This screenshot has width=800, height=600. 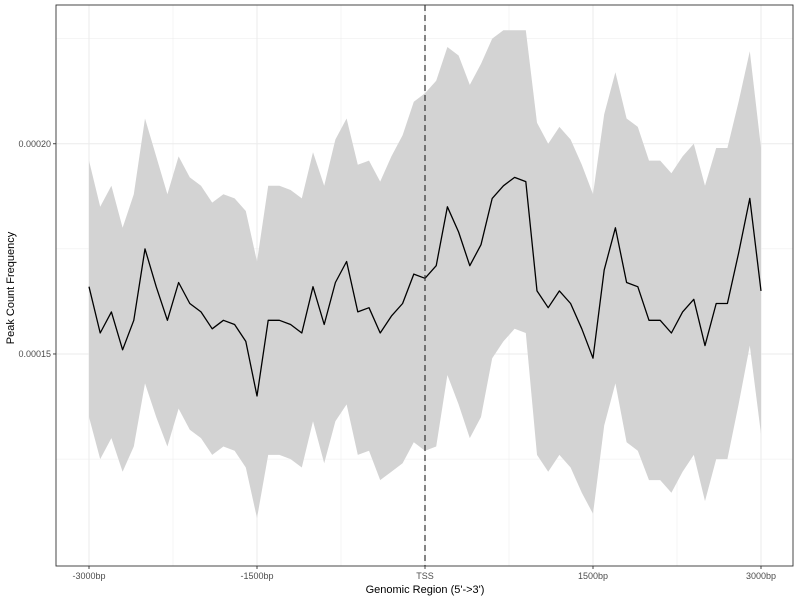 I want to click on x-tick-label: -3000bp, so click(x=88, y=576).